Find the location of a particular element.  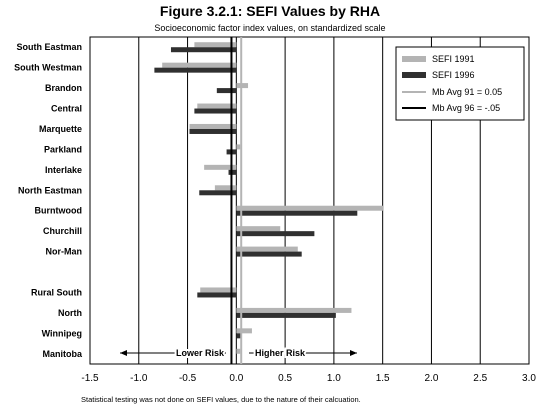

category-label: Interlake is located at coordinates (63, 170).